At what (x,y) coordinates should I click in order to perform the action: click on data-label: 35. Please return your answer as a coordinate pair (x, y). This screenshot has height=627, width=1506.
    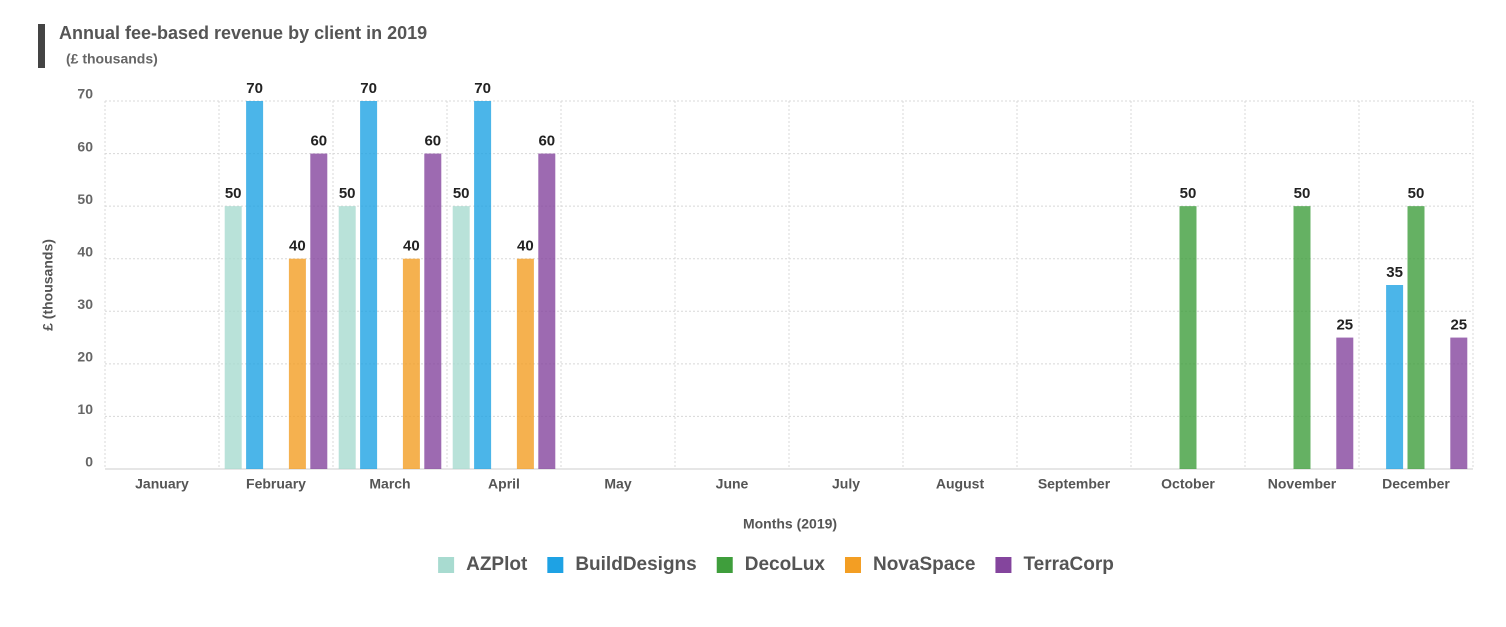
    Looking at the image, I should click on (1394, 272).